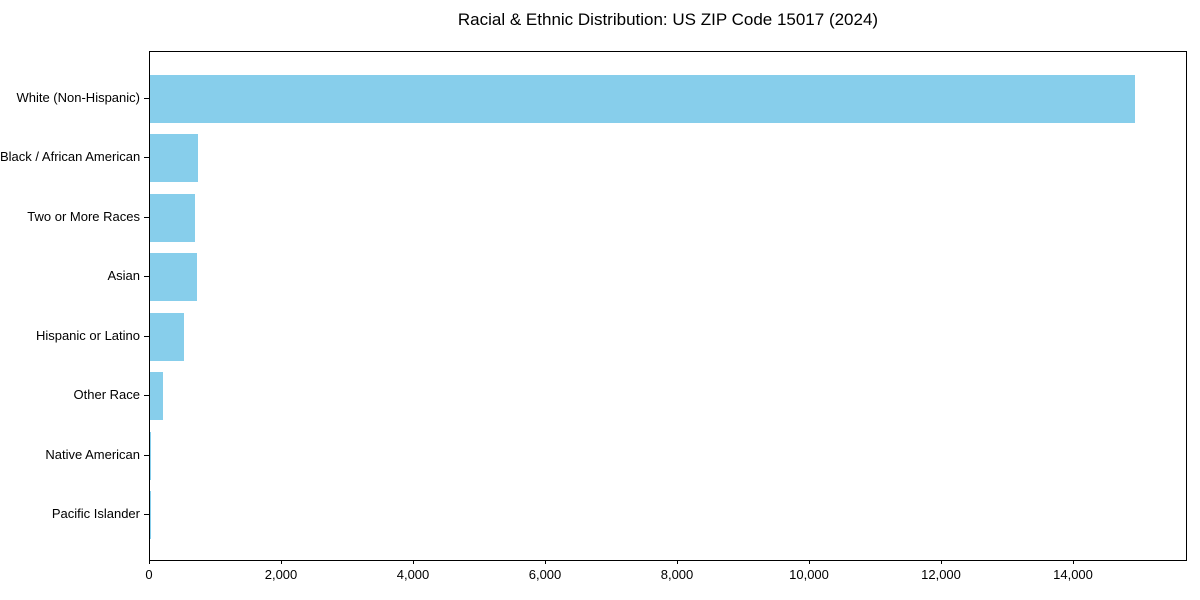 The width and height of the screenshot is (1200, 600). What do you see at coordinates (149, 574) in the screenshot?
I see `x-tick-label: 0` at bounding box center [149, 574].